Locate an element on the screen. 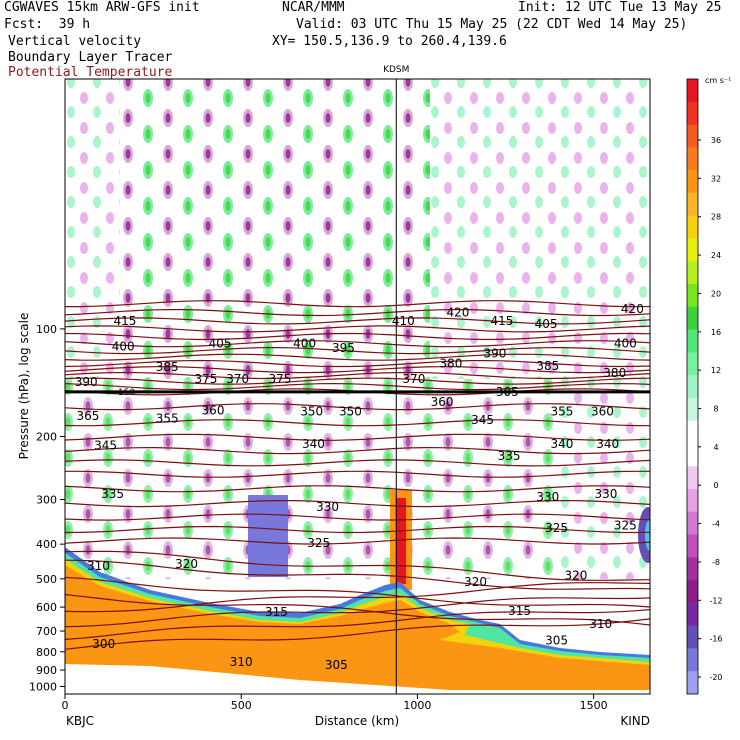 This screenshot has height=740, width=740. colorbar-label: 16 is located at coordinates (716, 332).